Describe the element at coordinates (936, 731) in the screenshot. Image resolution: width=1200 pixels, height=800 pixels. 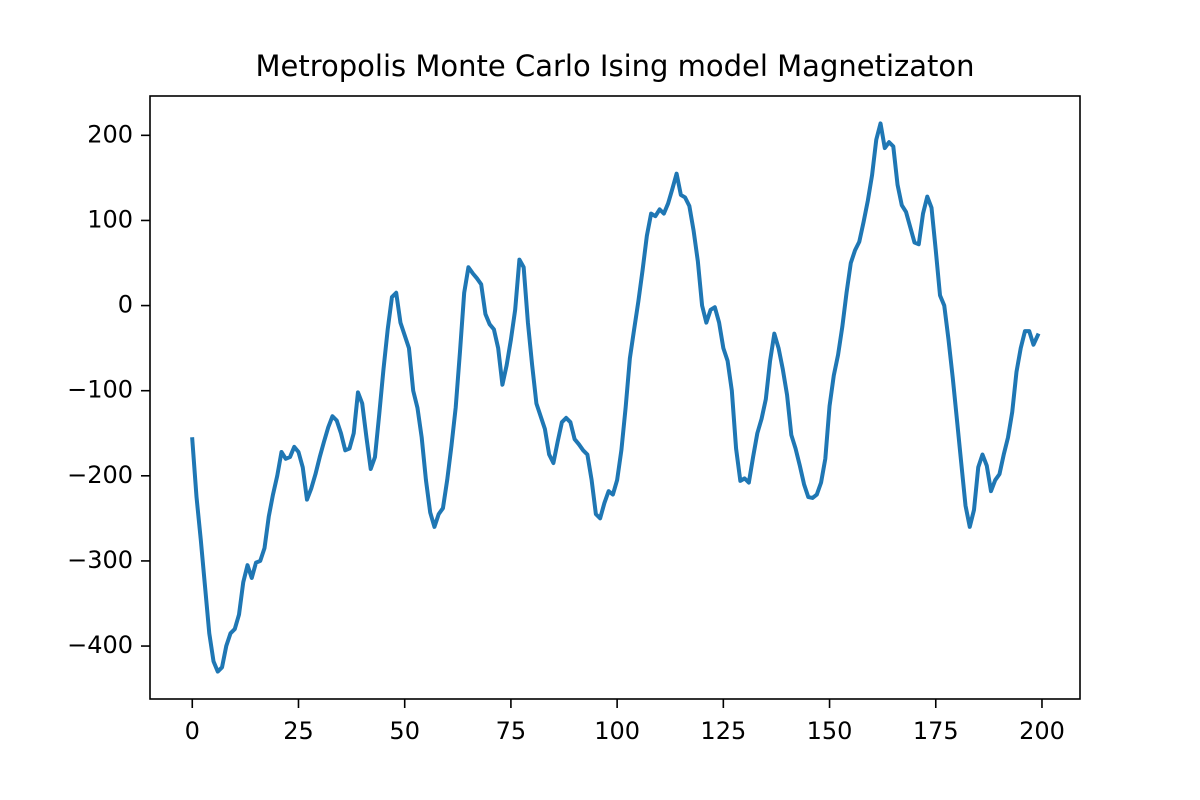
I see `x-tick-label: 175` at that location.